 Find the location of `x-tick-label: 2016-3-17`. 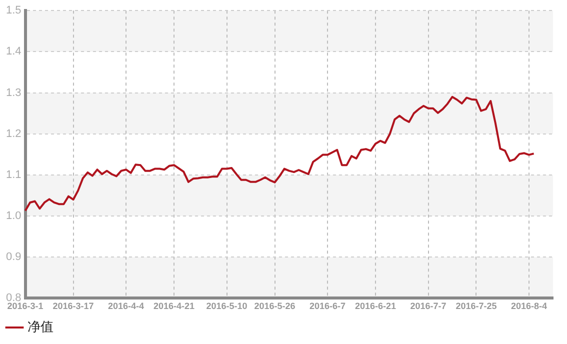

x-tick-label: 2016-3-17 is located at coordinates (73, 306).